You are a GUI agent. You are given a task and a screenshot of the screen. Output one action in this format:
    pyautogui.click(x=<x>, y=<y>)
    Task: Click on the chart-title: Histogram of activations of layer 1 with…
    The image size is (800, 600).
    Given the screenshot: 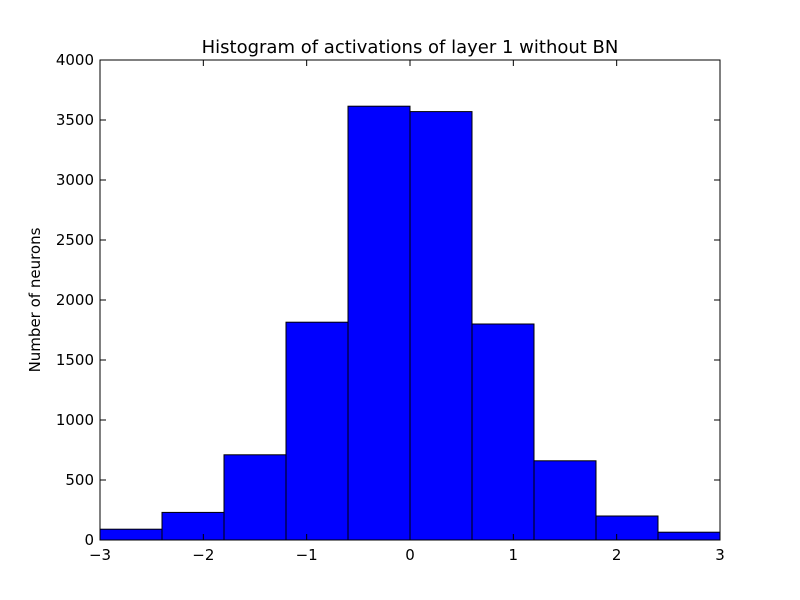 What is the action you would take?
    pyautogui.click(x=410, y=47)
    